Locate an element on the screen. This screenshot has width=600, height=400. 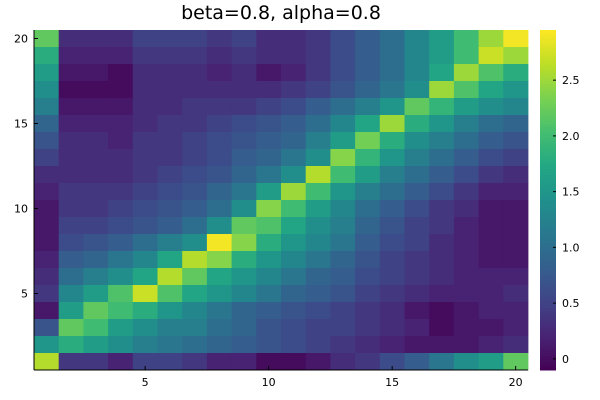
colorbar-tick-label: 1.5 is located at coordinates (571, 192).